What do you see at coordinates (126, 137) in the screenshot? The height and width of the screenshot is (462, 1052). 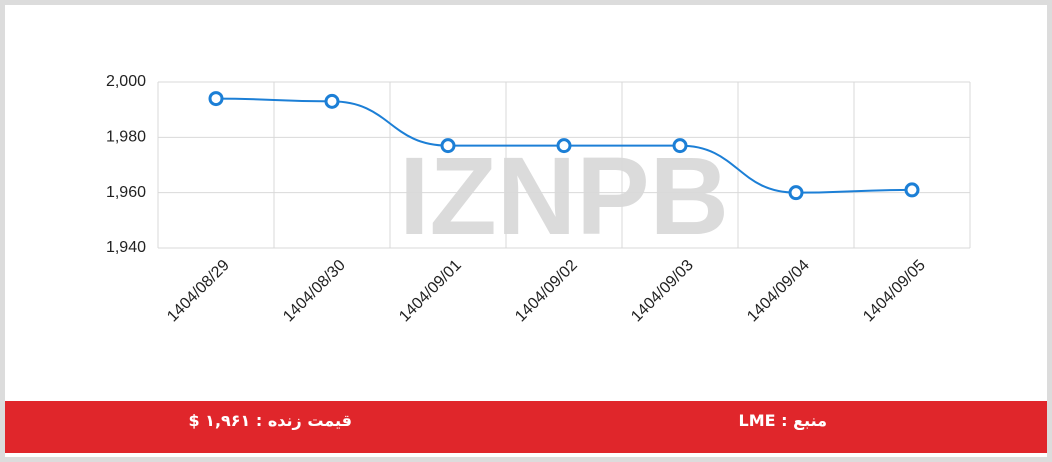 I see `y-tick-label: 1,980` at bounding box center [126, 137].